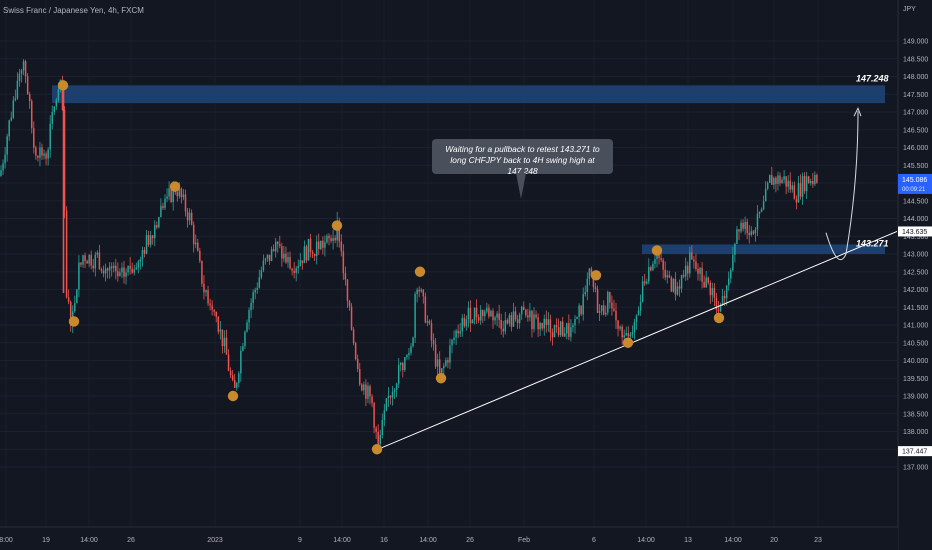  I want to click on price-tick: 146.500, so click(915, 130).